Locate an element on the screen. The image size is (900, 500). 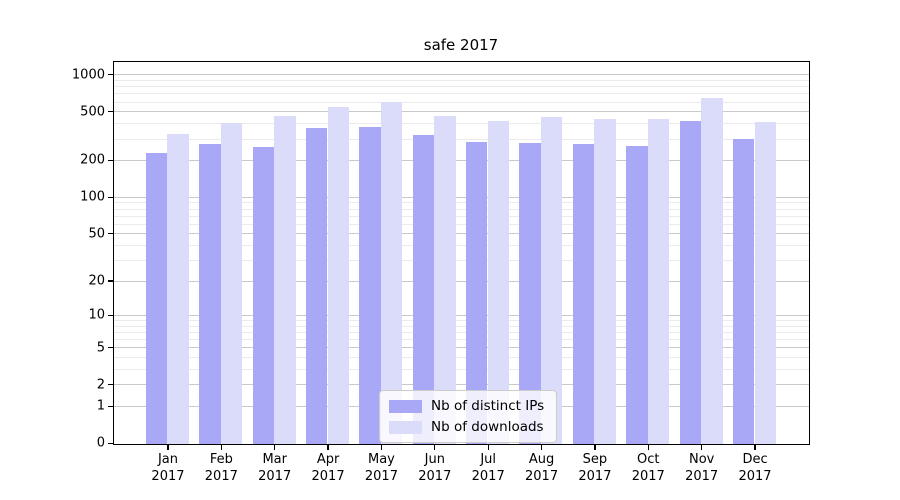
bar-distinct-ips-nov is located at coordinates (690, 282).